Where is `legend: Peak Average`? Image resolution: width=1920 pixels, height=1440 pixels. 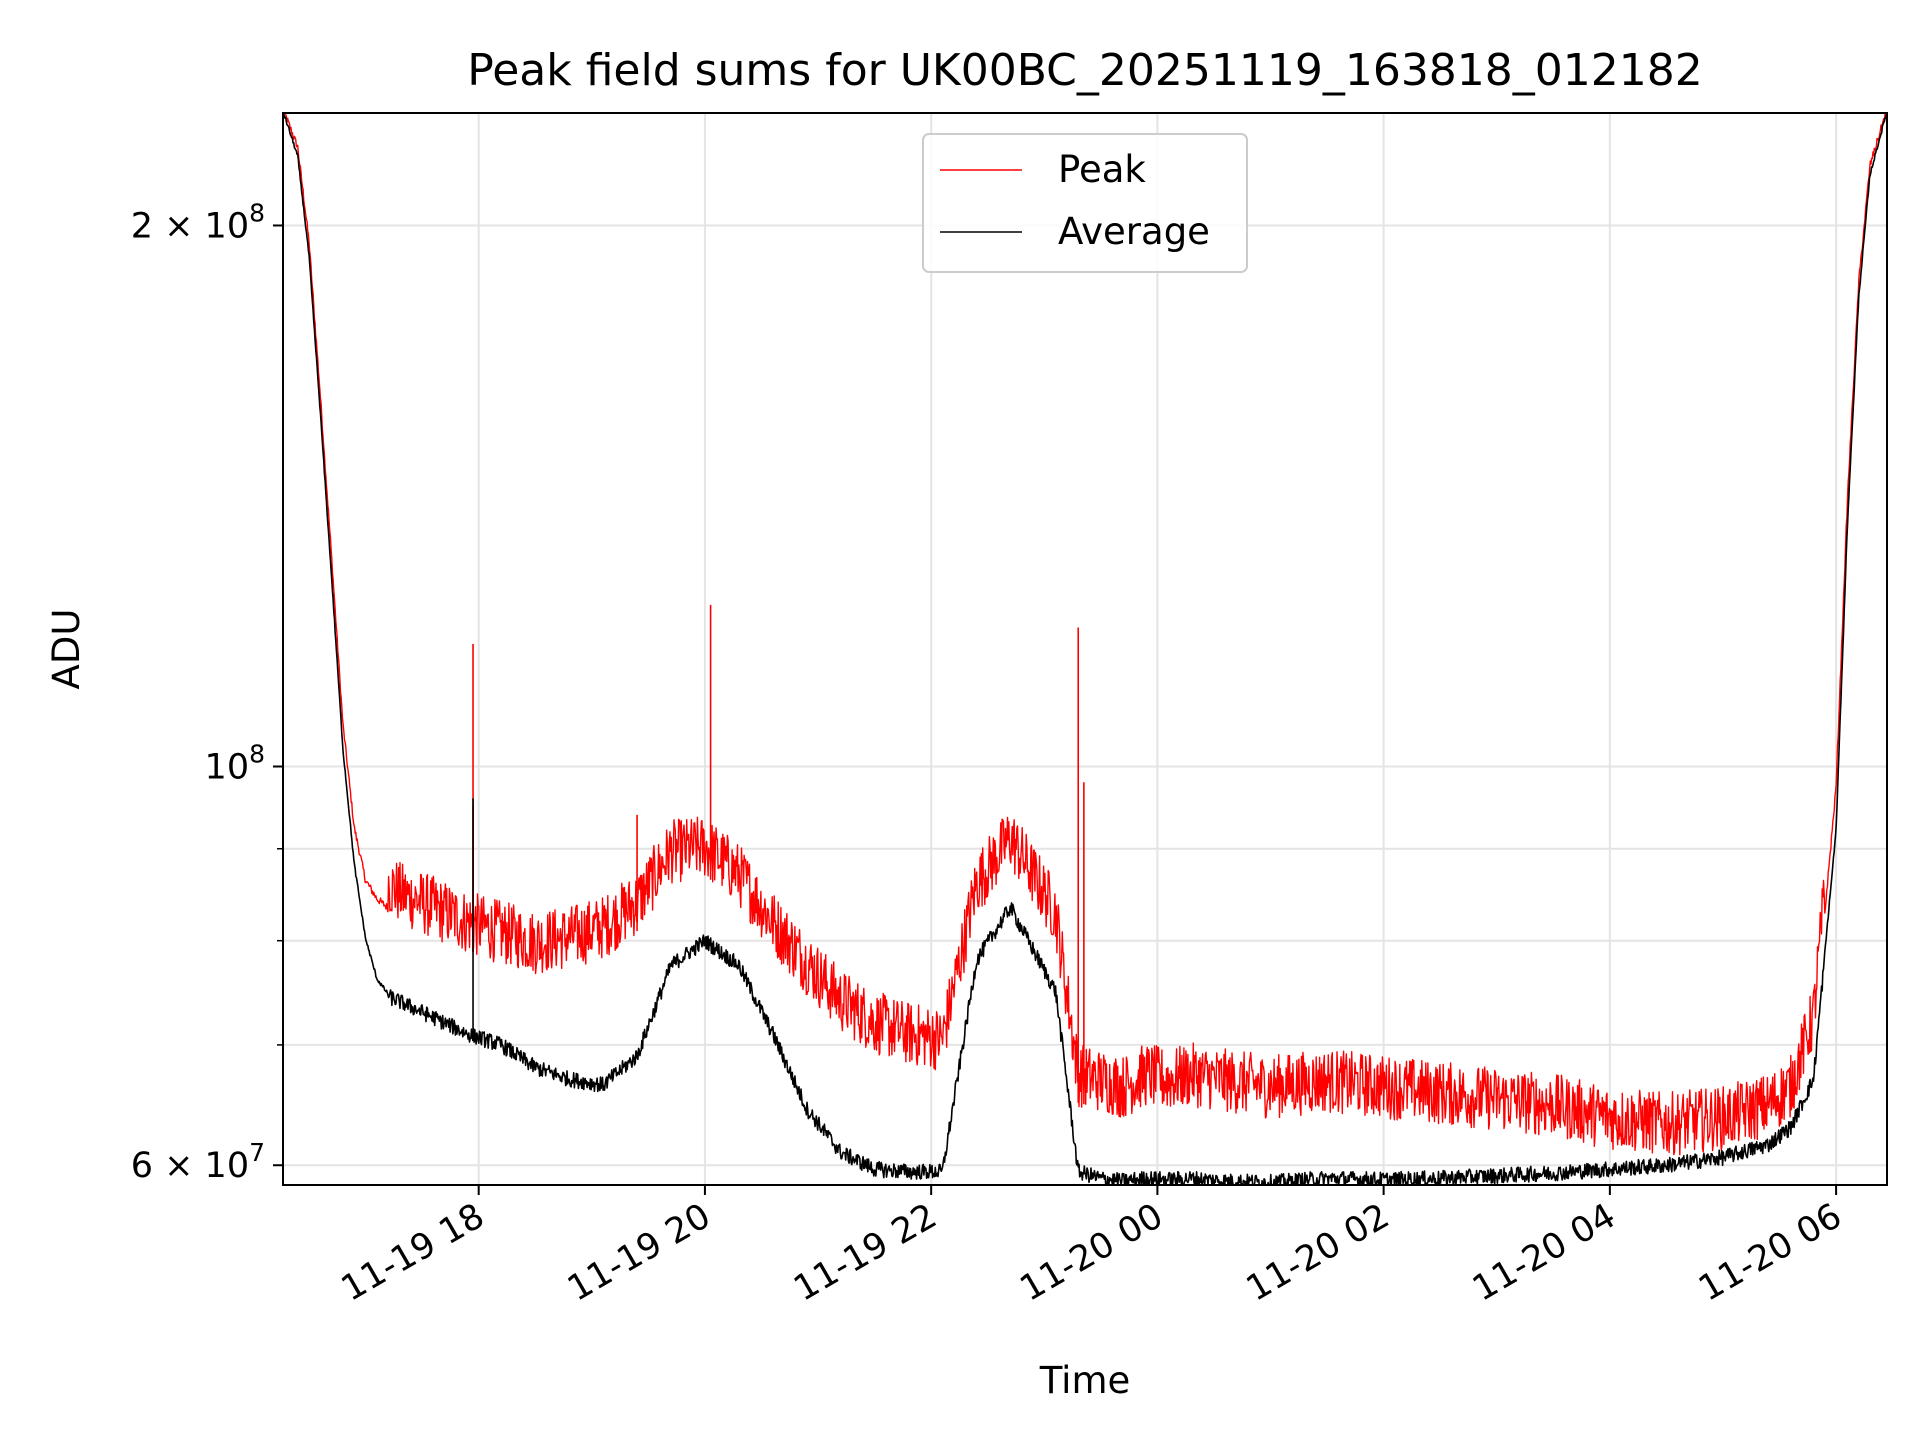
legend: Peak Average is located at coordinates (1085, 203).